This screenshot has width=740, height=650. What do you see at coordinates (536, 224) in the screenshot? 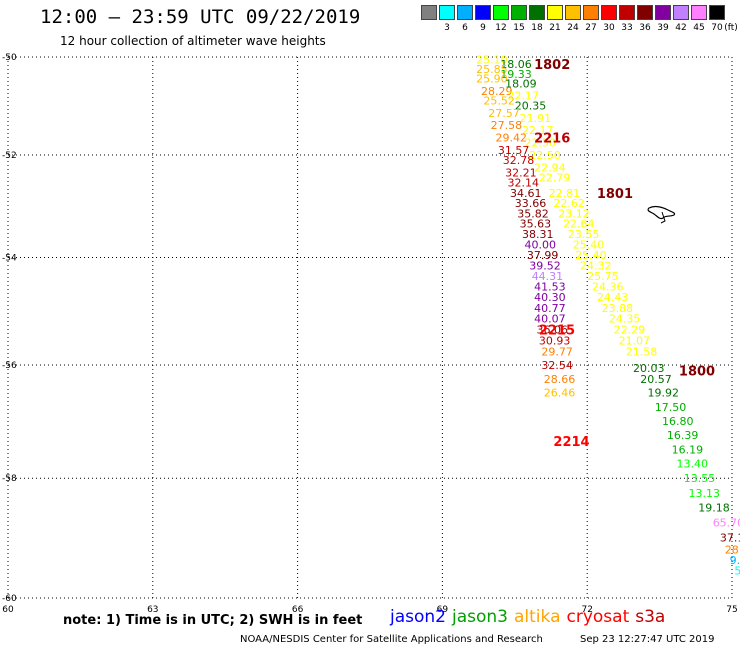
I see `wave-height-reading: 35.63` at bounding box center [536, 224].